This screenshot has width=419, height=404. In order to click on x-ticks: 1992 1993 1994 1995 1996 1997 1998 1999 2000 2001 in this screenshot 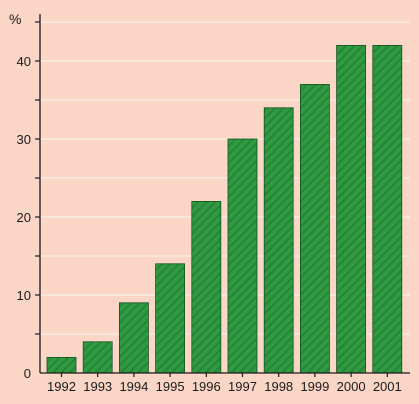, I will do `click(224, 383)`.